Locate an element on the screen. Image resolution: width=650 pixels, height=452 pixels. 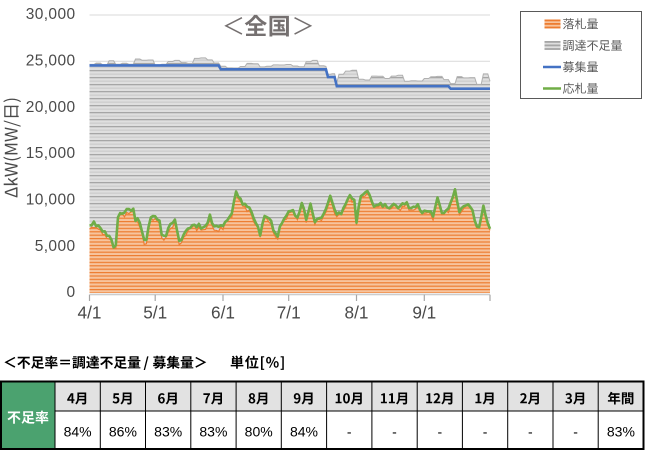
svg-text: 8/1 is located at coordinates (357, 313).